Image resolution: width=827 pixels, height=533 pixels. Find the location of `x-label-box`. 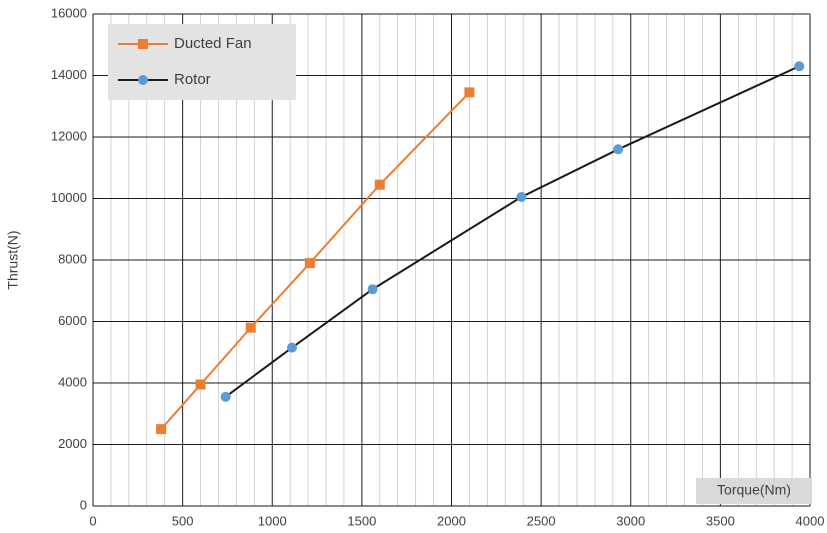

x-label-box is located at coordinates (754, 491).